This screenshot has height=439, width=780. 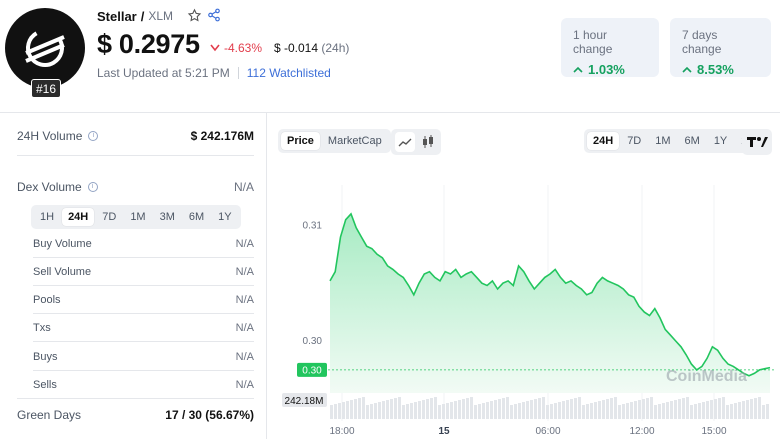 I want to click on range-1m: 1M, so click(x=138, y=217).